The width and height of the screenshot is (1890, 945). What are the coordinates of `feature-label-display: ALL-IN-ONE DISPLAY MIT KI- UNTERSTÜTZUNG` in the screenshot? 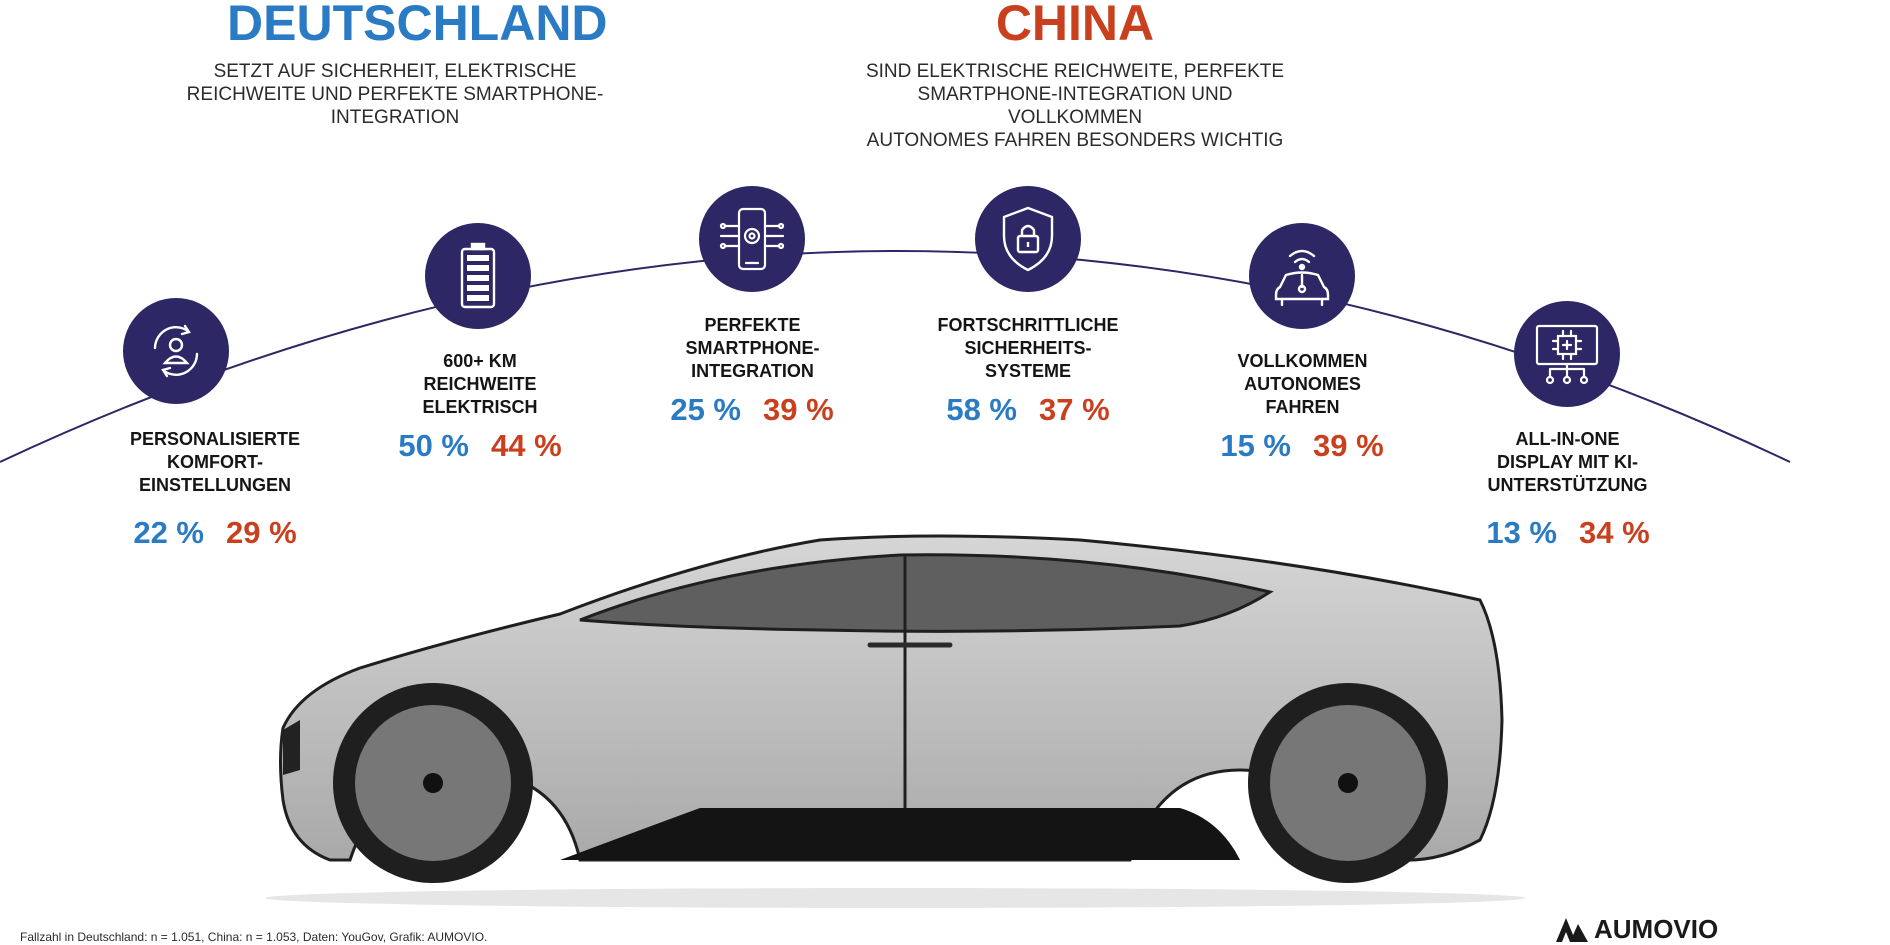 It's located at (1567, 462).